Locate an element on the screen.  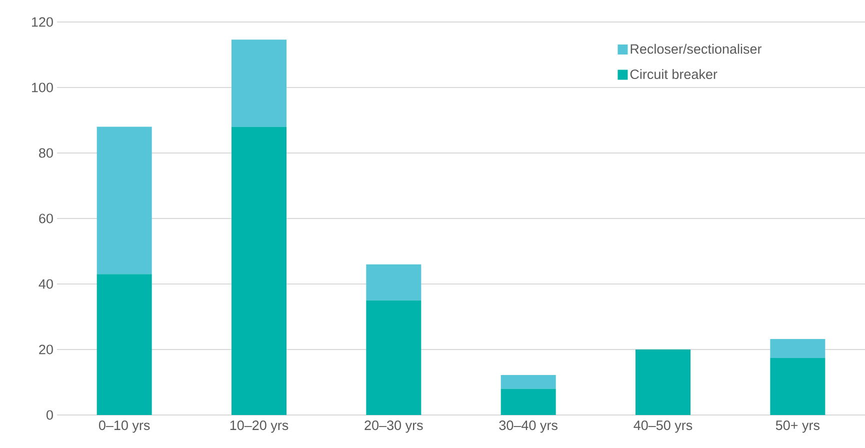
y-tick-label: 20 is located at coordinates (46, 349).